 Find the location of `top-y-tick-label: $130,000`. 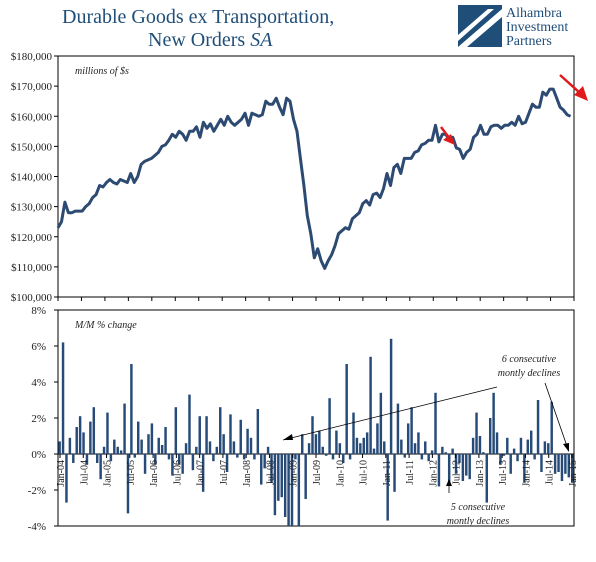

top-y-tick-label: $130,000 is located at coordinates (32, 208).